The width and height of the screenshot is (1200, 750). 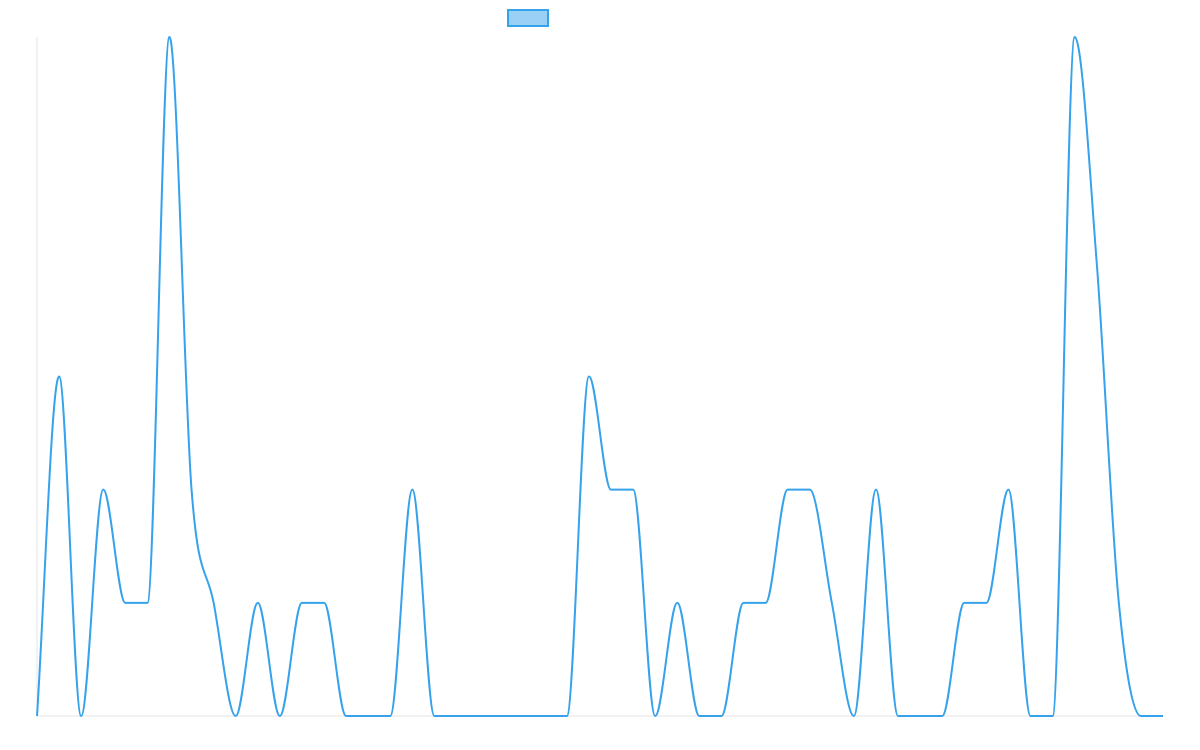 I want to click on chart-legend, so click(x=528, y=18).